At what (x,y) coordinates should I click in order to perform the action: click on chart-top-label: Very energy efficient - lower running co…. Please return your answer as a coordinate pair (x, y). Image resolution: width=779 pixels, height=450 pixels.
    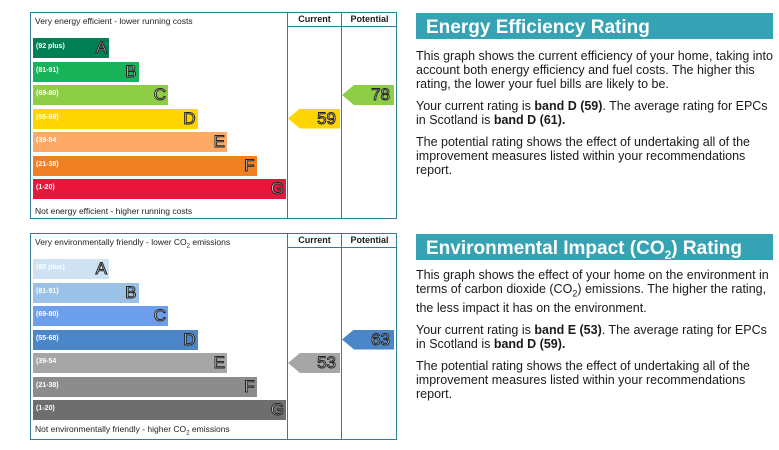
    Looking at the image, I should click on (114, 21).